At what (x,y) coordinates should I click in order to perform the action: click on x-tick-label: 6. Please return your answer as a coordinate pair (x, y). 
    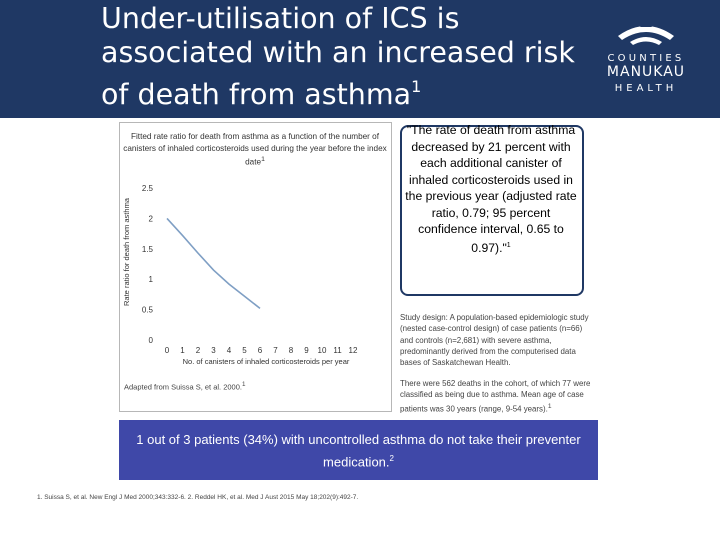
    Looking at the image, I should click on (260, 350).